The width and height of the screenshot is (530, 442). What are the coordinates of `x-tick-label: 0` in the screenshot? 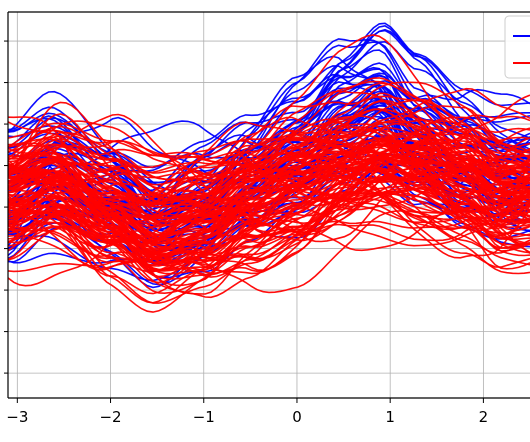 It's located at (297, 417).